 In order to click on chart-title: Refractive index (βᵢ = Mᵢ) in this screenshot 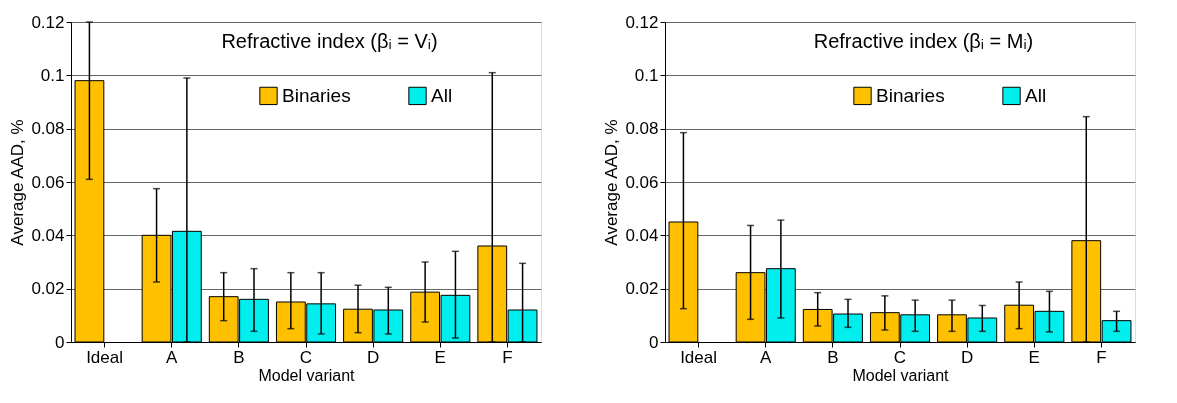, I will do `click(923, 41)`.